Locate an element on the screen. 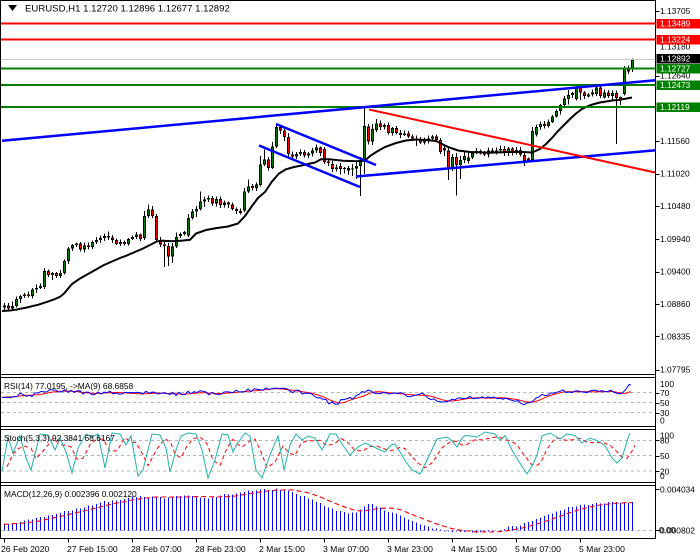 The width and height of the screenshot is (700, 560). svg-text: 20 is located at coordinates (665, 471).